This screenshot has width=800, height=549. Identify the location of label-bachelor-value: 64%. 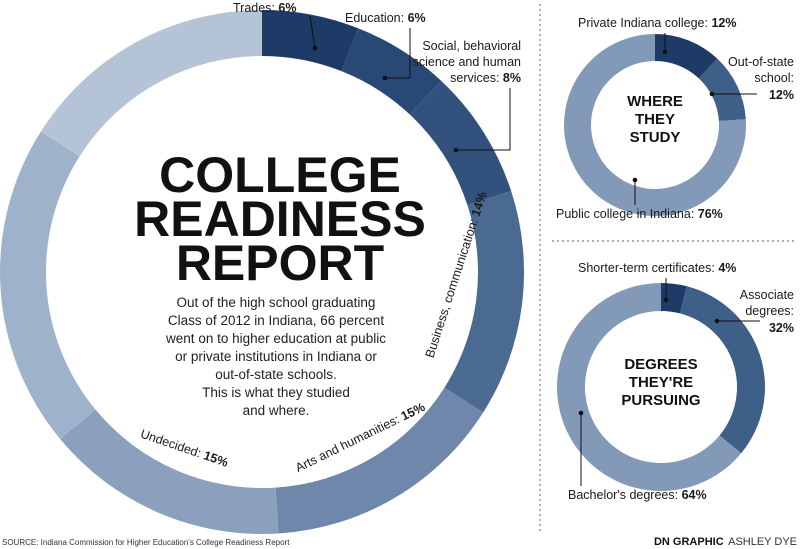
(694, 495).